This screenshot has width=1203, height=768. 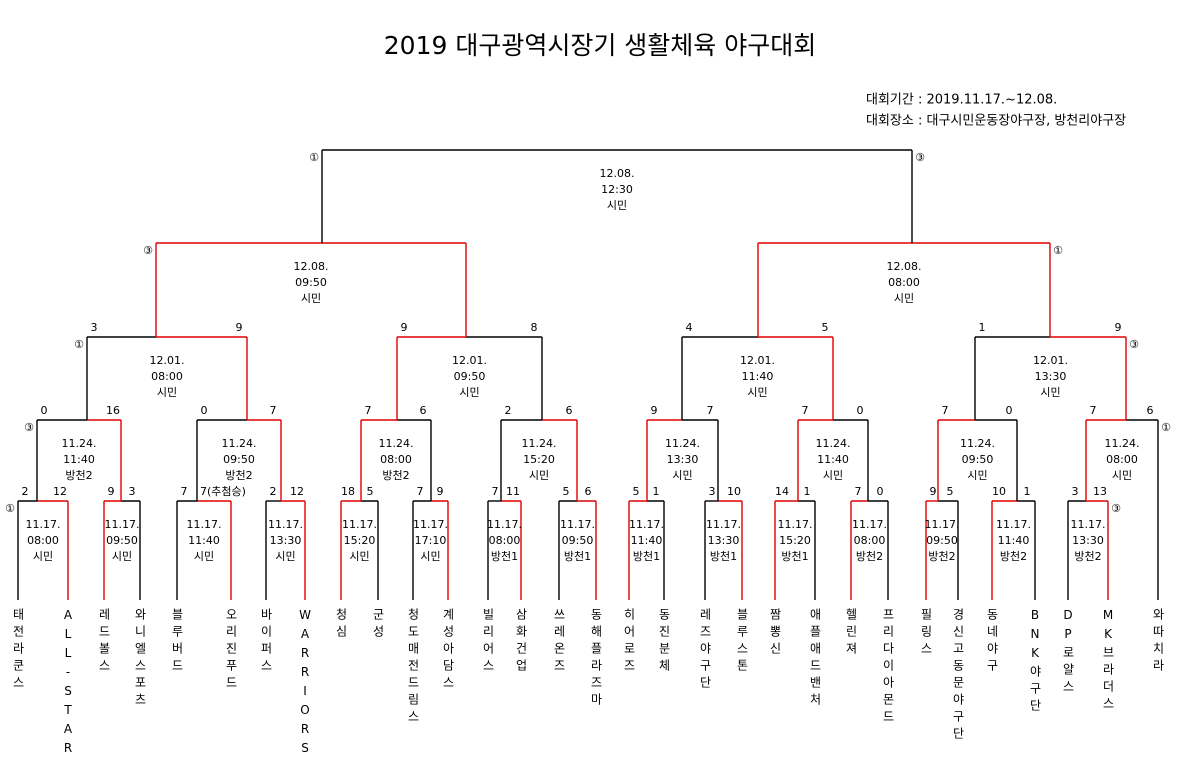 What do you see at coordinates (25, 491) in the screenshot?
I see `score: 2` at bounding box center [25, 491].